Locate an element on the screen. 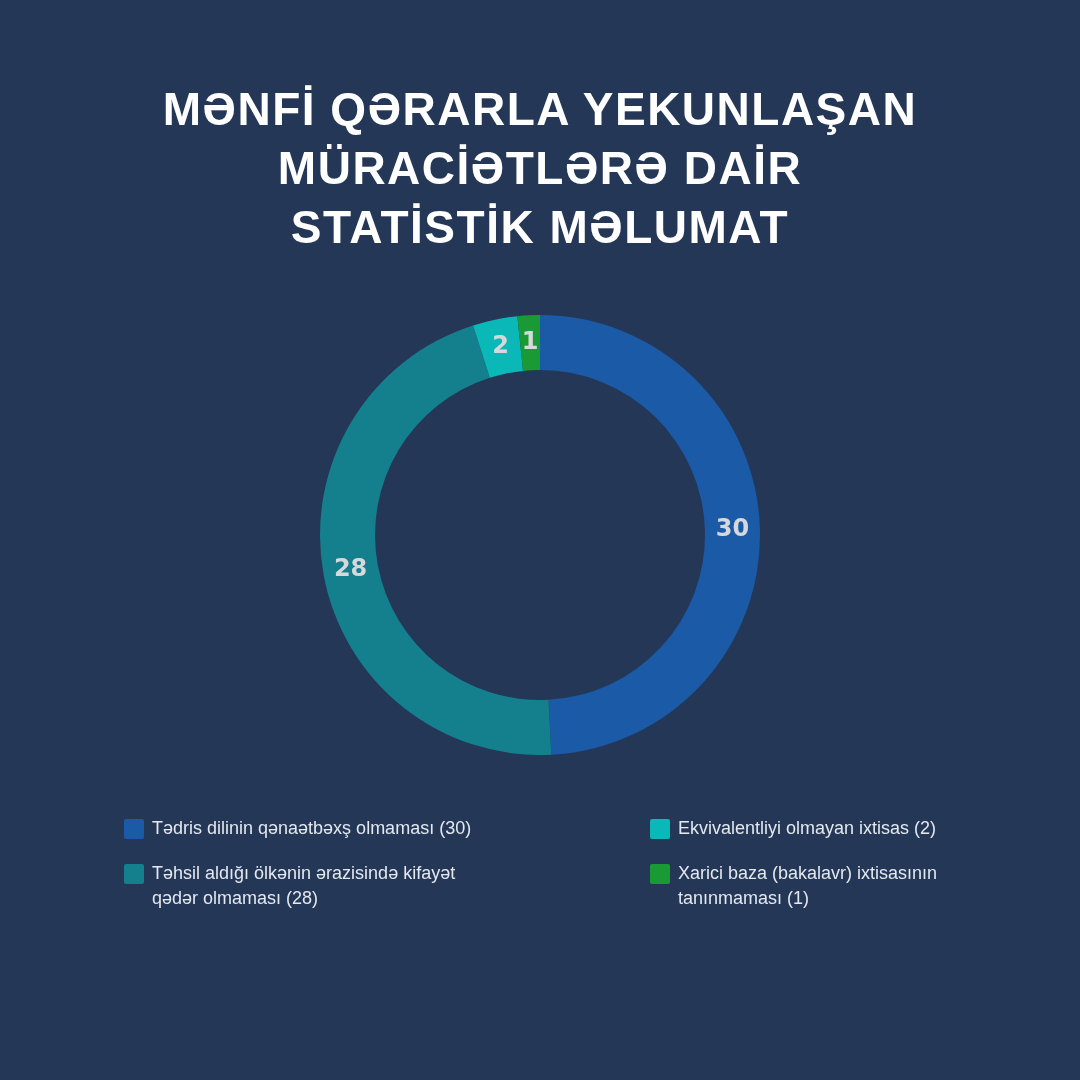 The image size is (1080, 1080). legend-label: Xarici baza (bakalavr) ixtisasının tanınmaması (1) is located at coordinates (808, 886).